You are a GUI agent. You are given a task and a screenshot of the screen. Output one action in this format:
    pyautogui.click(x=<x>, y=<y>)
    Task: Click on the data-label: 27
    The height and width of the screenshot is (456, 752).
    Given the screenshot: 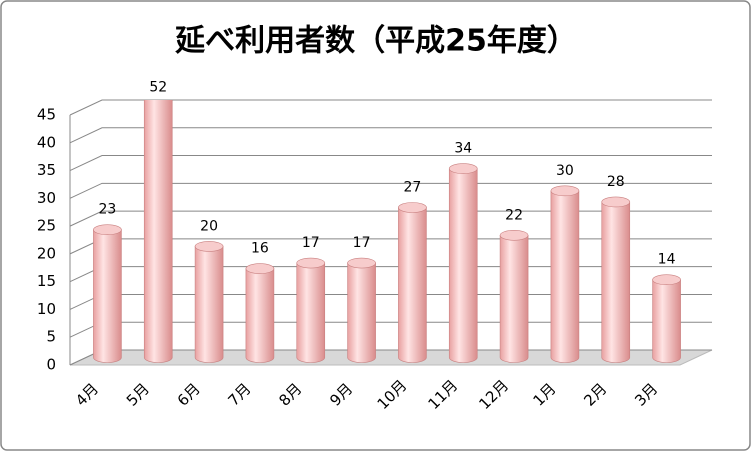 What is the action you would take?
    pyautogui.click(x=413, y=188)
    